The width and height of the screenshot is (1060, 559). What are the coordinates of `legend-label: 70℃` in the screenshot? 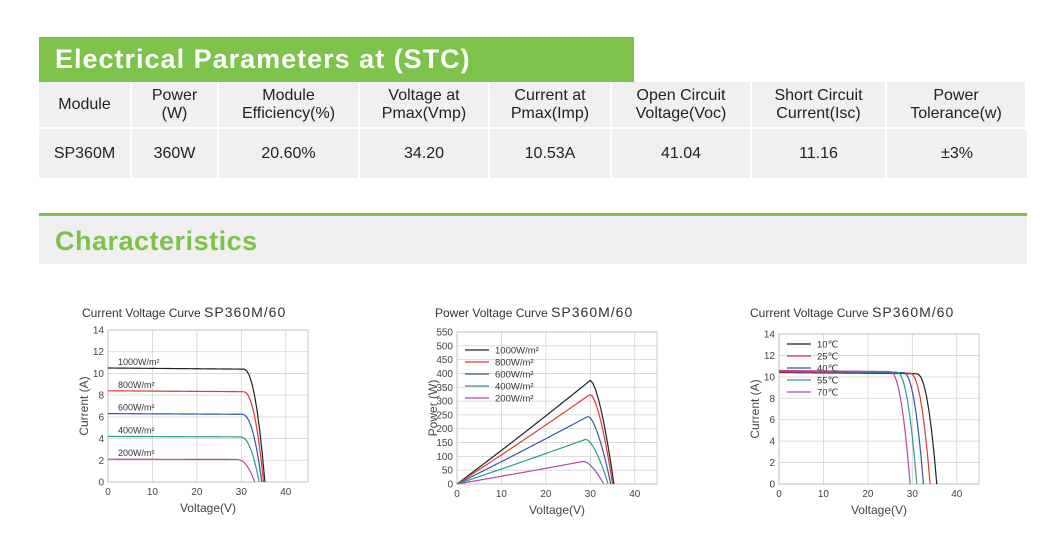 It's located at (828, 393).